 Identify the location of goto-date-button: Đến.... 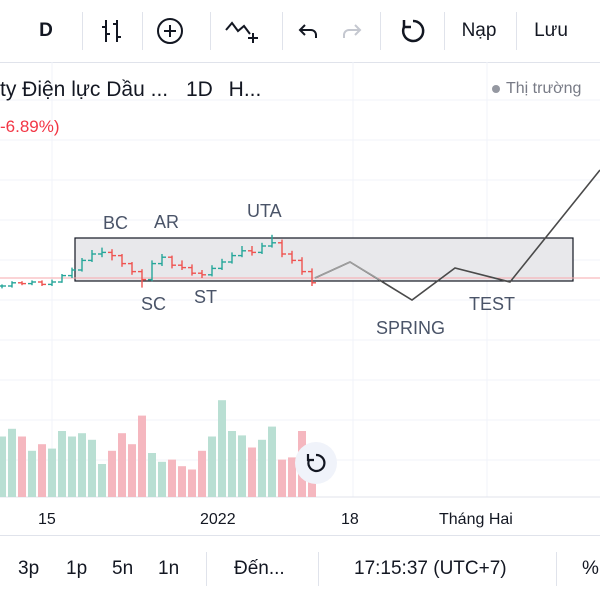
(259, 568).